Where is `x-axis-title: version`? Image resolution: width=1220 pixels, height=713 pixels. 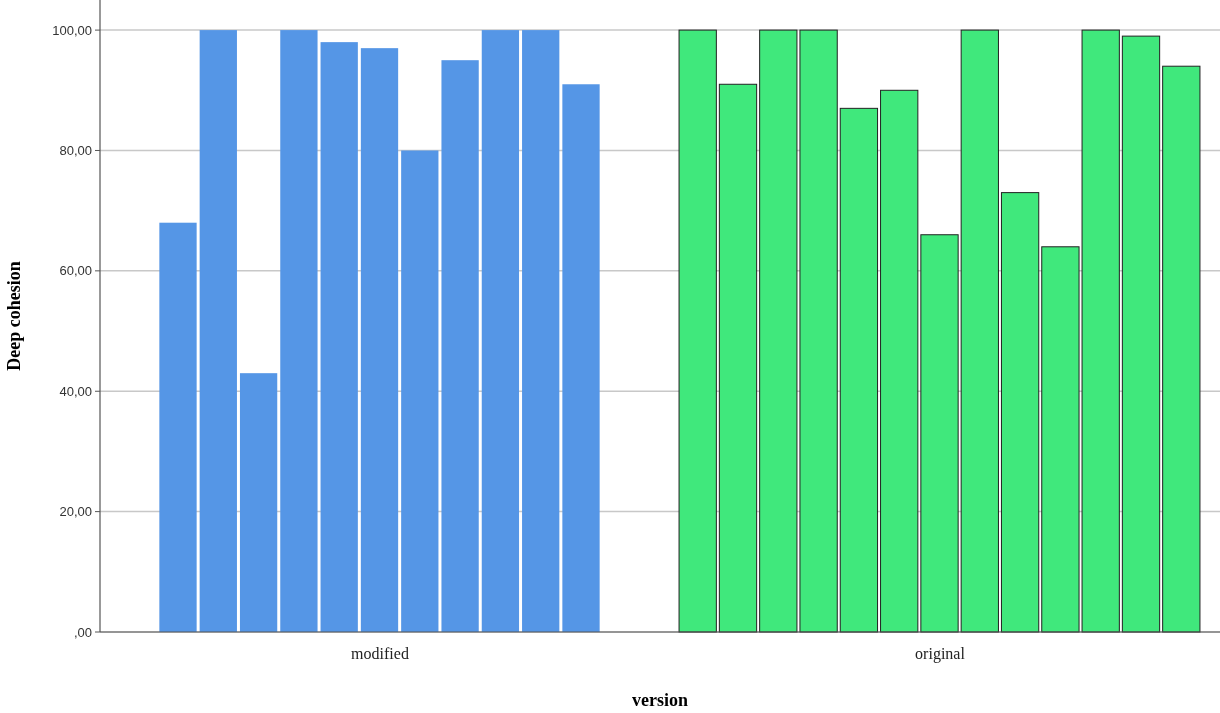 x-axis-title: version is located at coordinates (660, 700).